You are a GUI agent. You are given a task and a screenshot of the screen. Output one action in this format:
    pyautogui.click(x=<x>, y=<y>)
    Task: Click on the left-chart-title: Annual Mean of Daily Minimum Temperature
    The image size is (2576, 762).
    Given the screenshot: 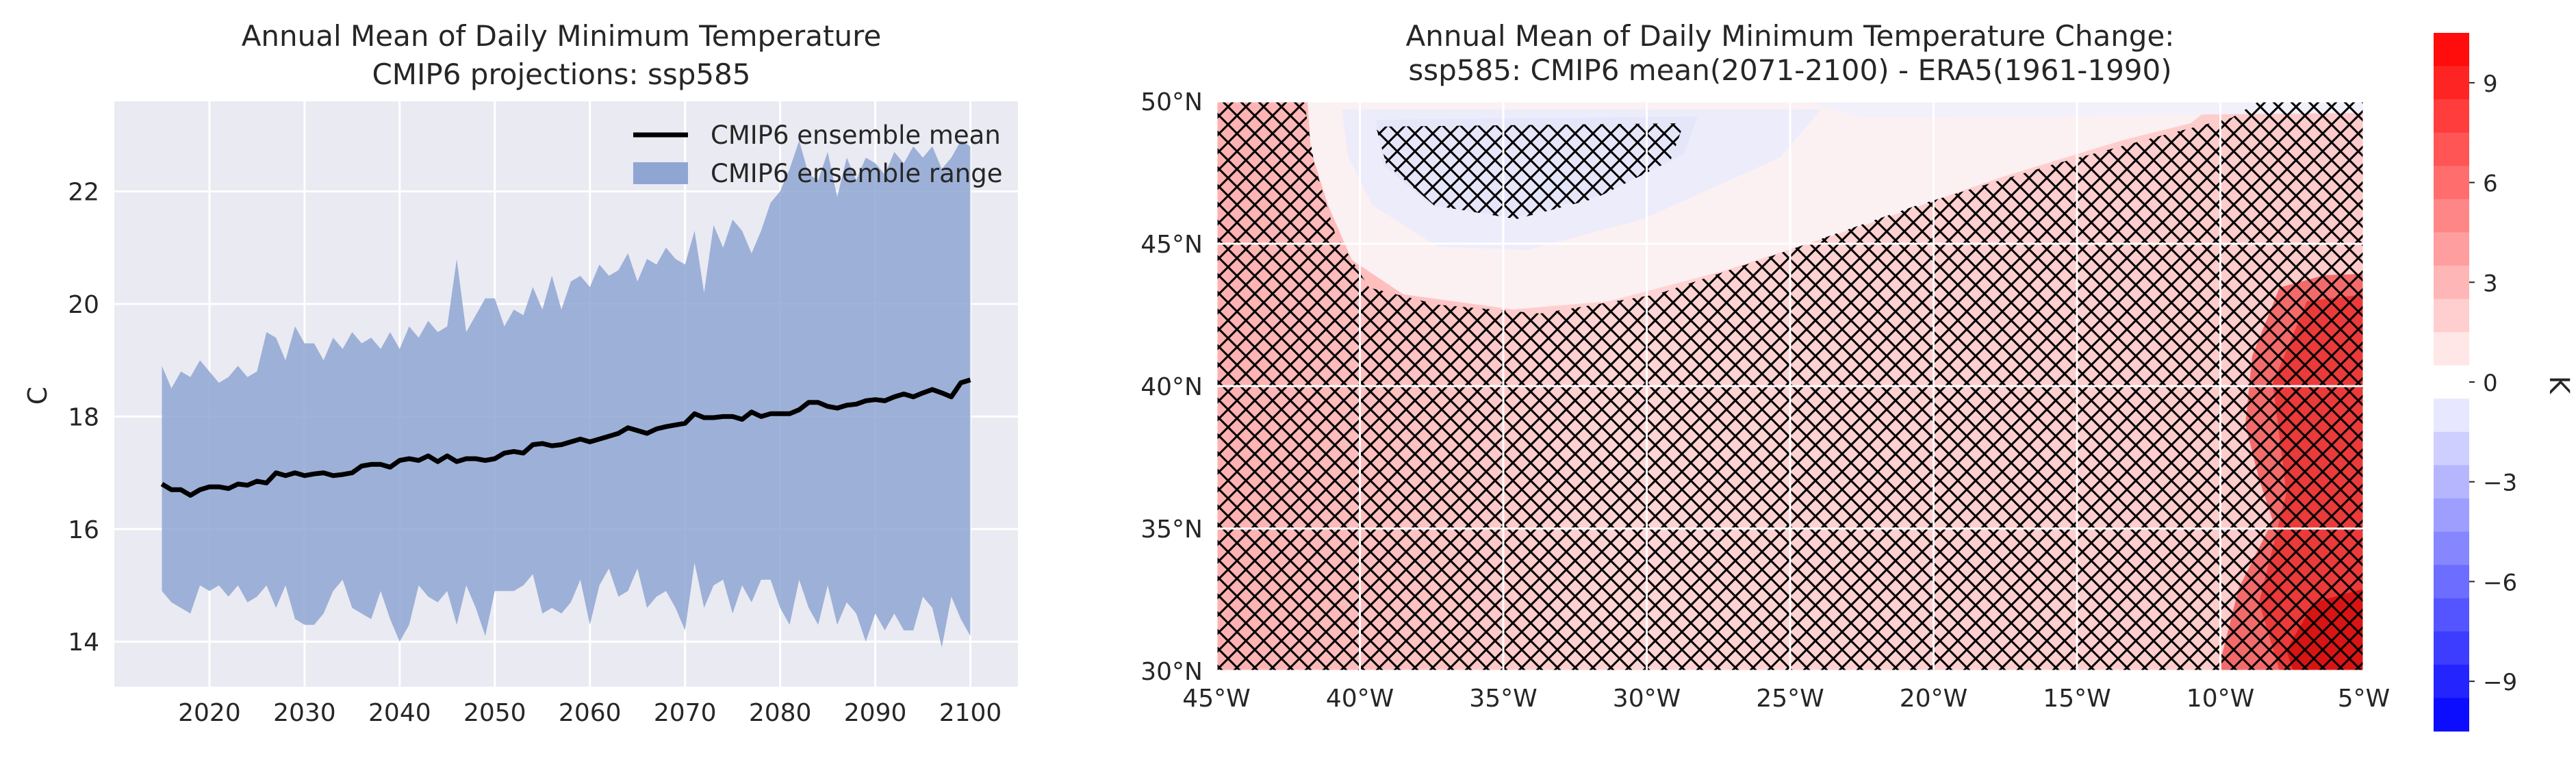 What is the action you would take?
    pyautogui.click(x=562, y=36)
    